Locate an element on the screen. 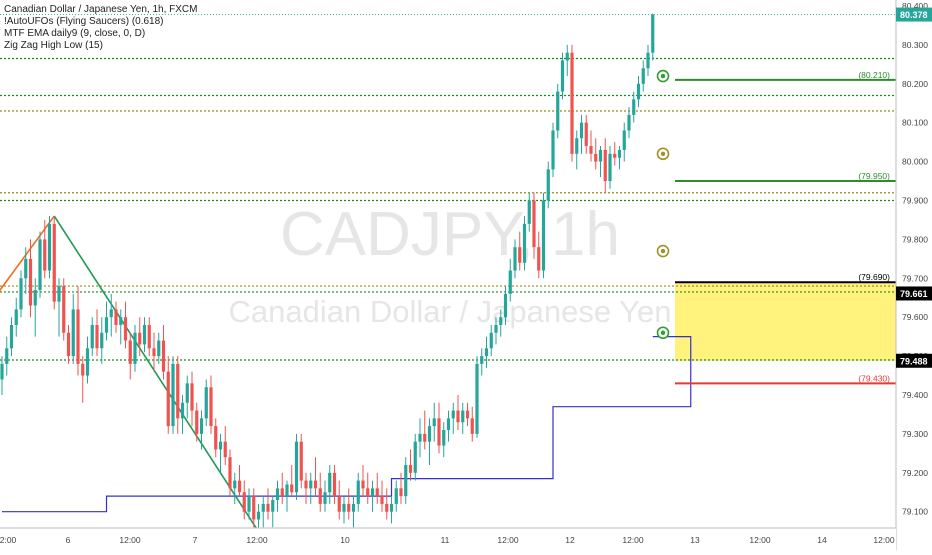 This screenshot has width=932, height=555. legend-indicator-autoufos: !AutoUFOs (Flying Saucers) (0.618) is located at coordinates (84, 21).